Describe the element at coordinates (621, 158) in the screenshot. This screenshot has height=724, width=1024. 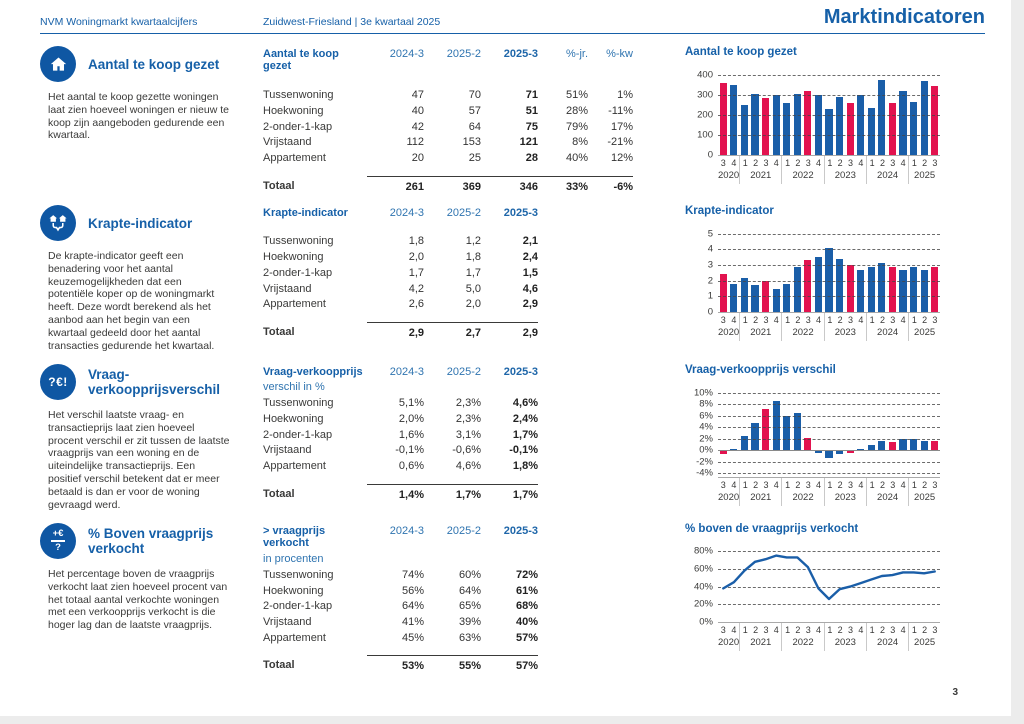
I see `table-cell: 12%` at that location.